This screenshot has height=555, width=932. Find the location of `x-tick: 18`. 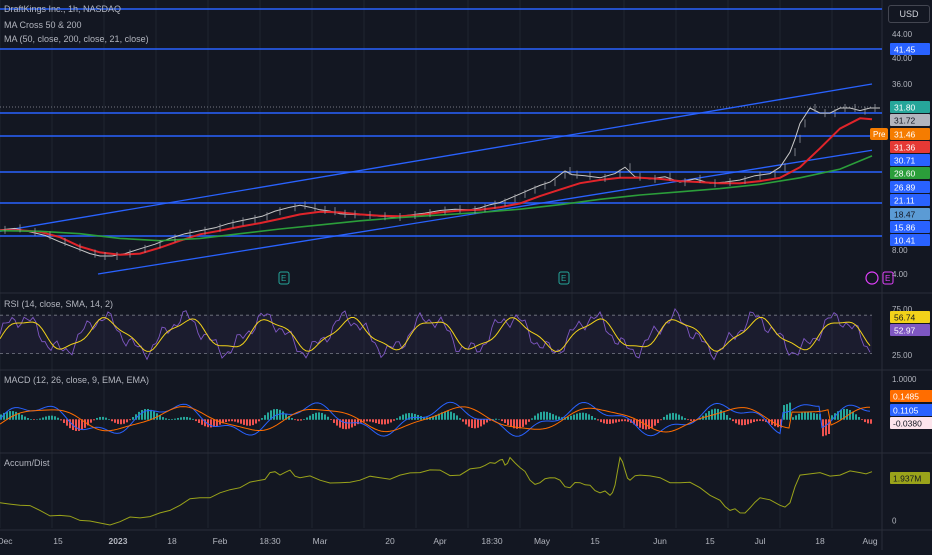

x-tick: 18 is located at coordinates (172, 541).